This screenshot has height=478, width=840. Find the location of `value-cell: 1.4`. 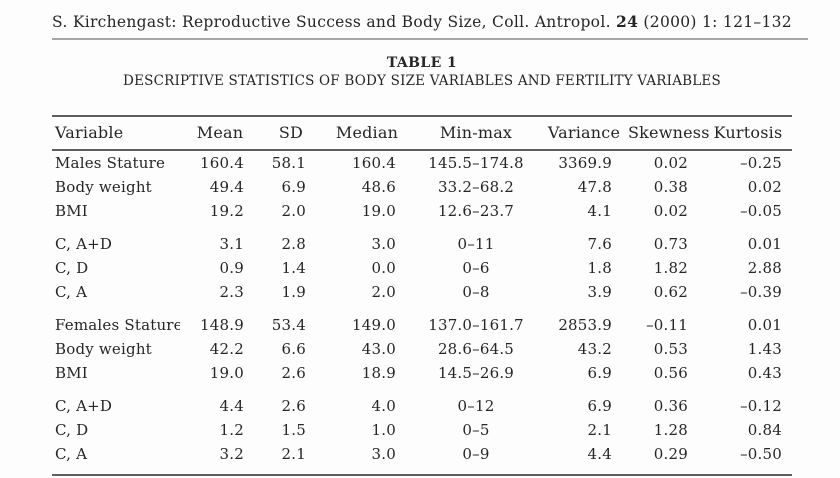

value-cell: 1.4 is located at coordinates (293, 267).